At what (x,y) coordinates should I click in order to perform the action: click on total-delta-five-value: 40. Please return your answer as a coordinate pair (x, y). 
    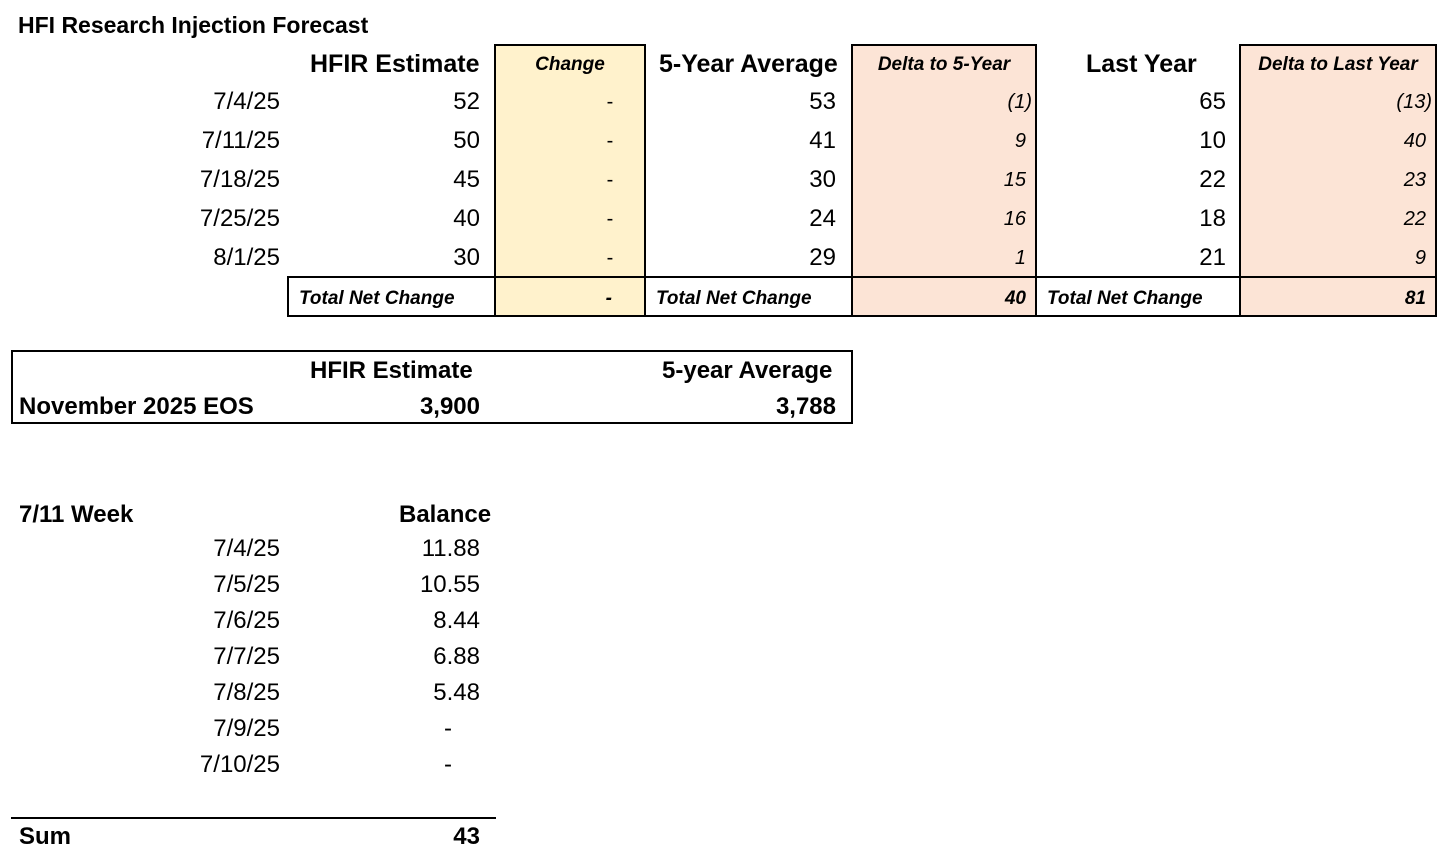
    Looking at the image, I should click on (1015, 298).